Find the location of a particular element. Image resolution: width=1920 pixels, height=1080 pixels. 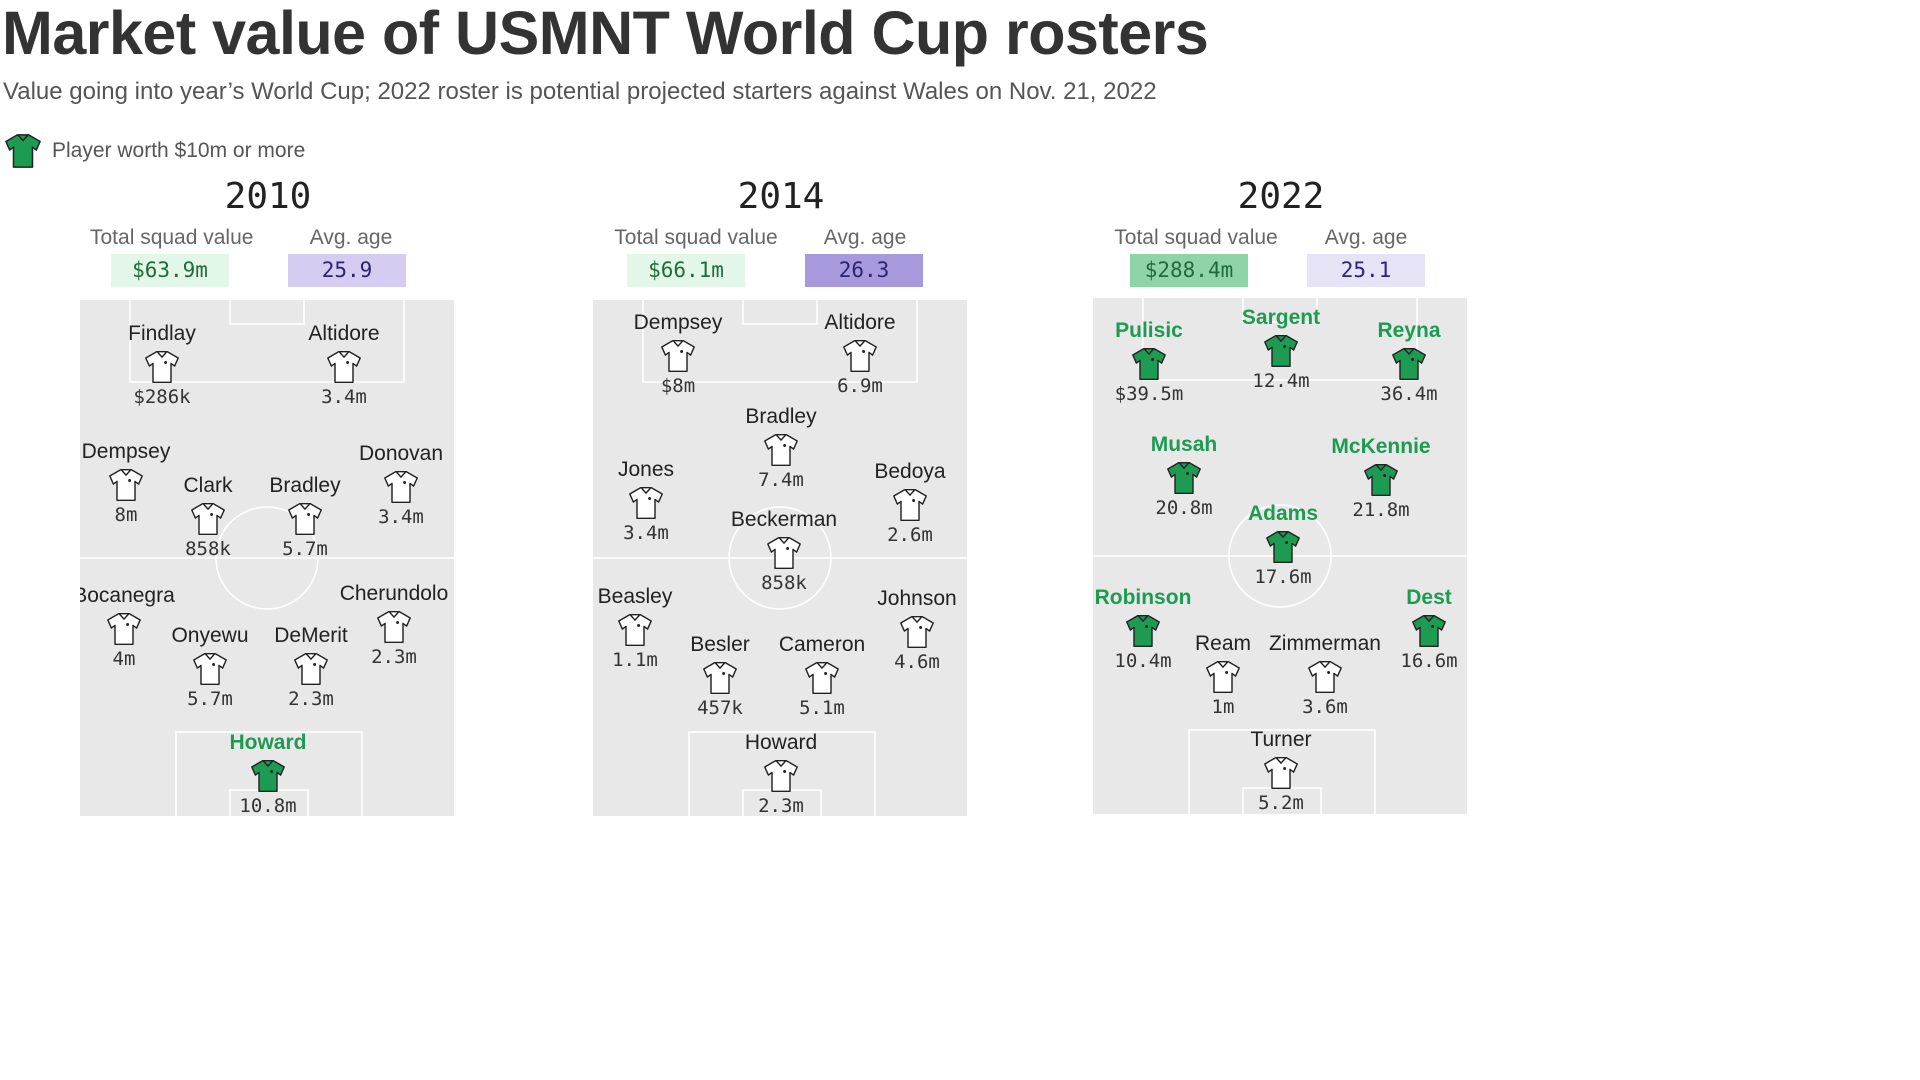

player-marker: Howard 2.3m is located at coordinates (781, 773).